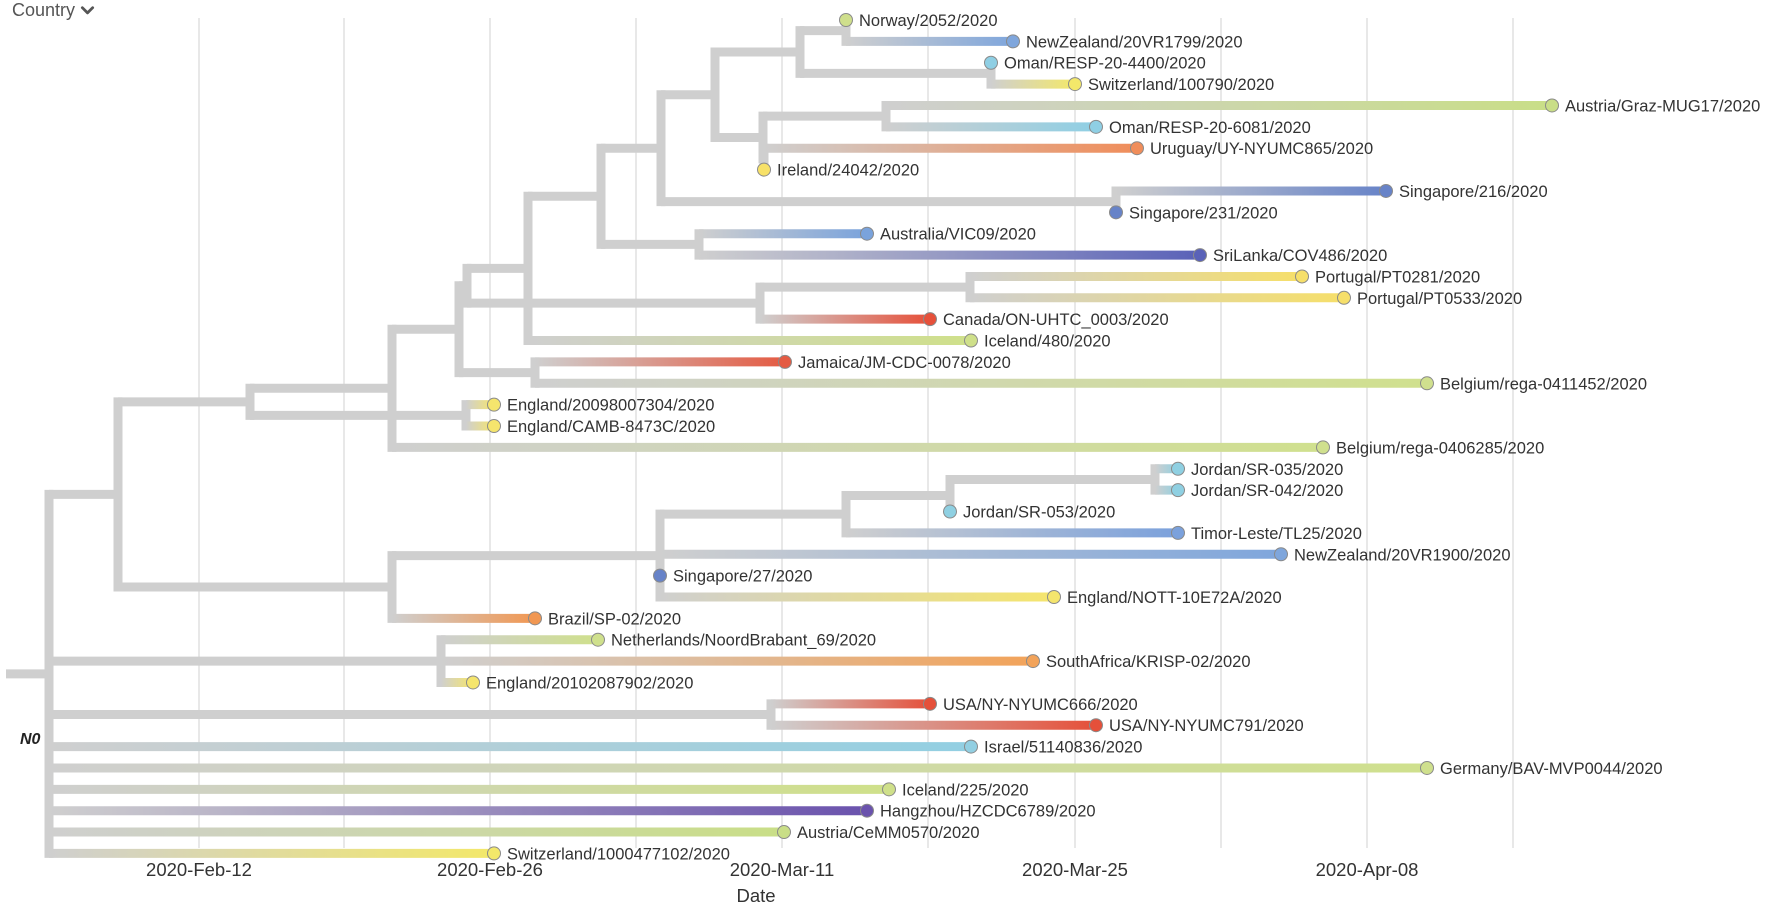 This screenshot has height=909, width=1772. I want to click on tip-label: Switzerland/1000477102/2020, so click(618, 854).